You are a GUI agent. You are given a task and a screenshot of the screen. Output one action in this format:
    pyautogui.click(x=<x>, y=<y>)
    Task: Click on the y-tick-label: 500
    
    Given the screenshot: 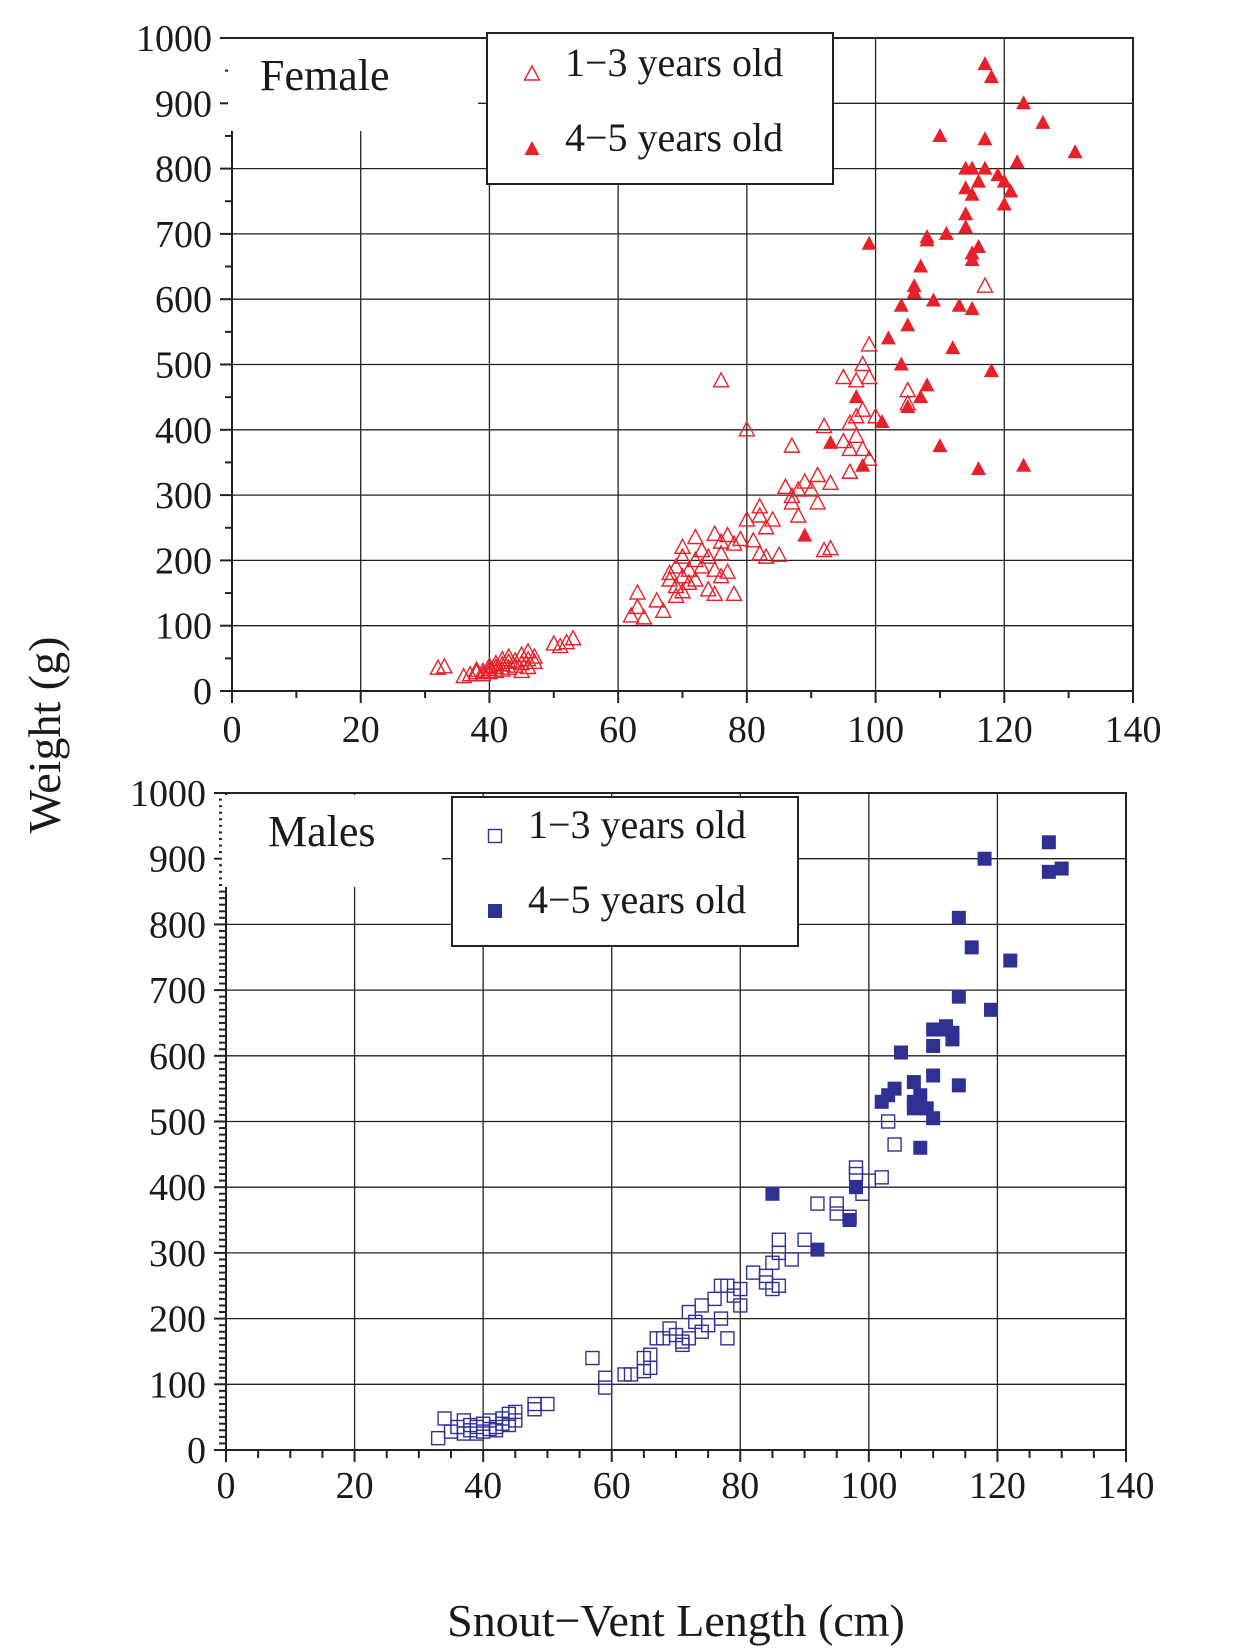 What is the action you would take?
    pyautogui.click(x=177, y=1123)
    